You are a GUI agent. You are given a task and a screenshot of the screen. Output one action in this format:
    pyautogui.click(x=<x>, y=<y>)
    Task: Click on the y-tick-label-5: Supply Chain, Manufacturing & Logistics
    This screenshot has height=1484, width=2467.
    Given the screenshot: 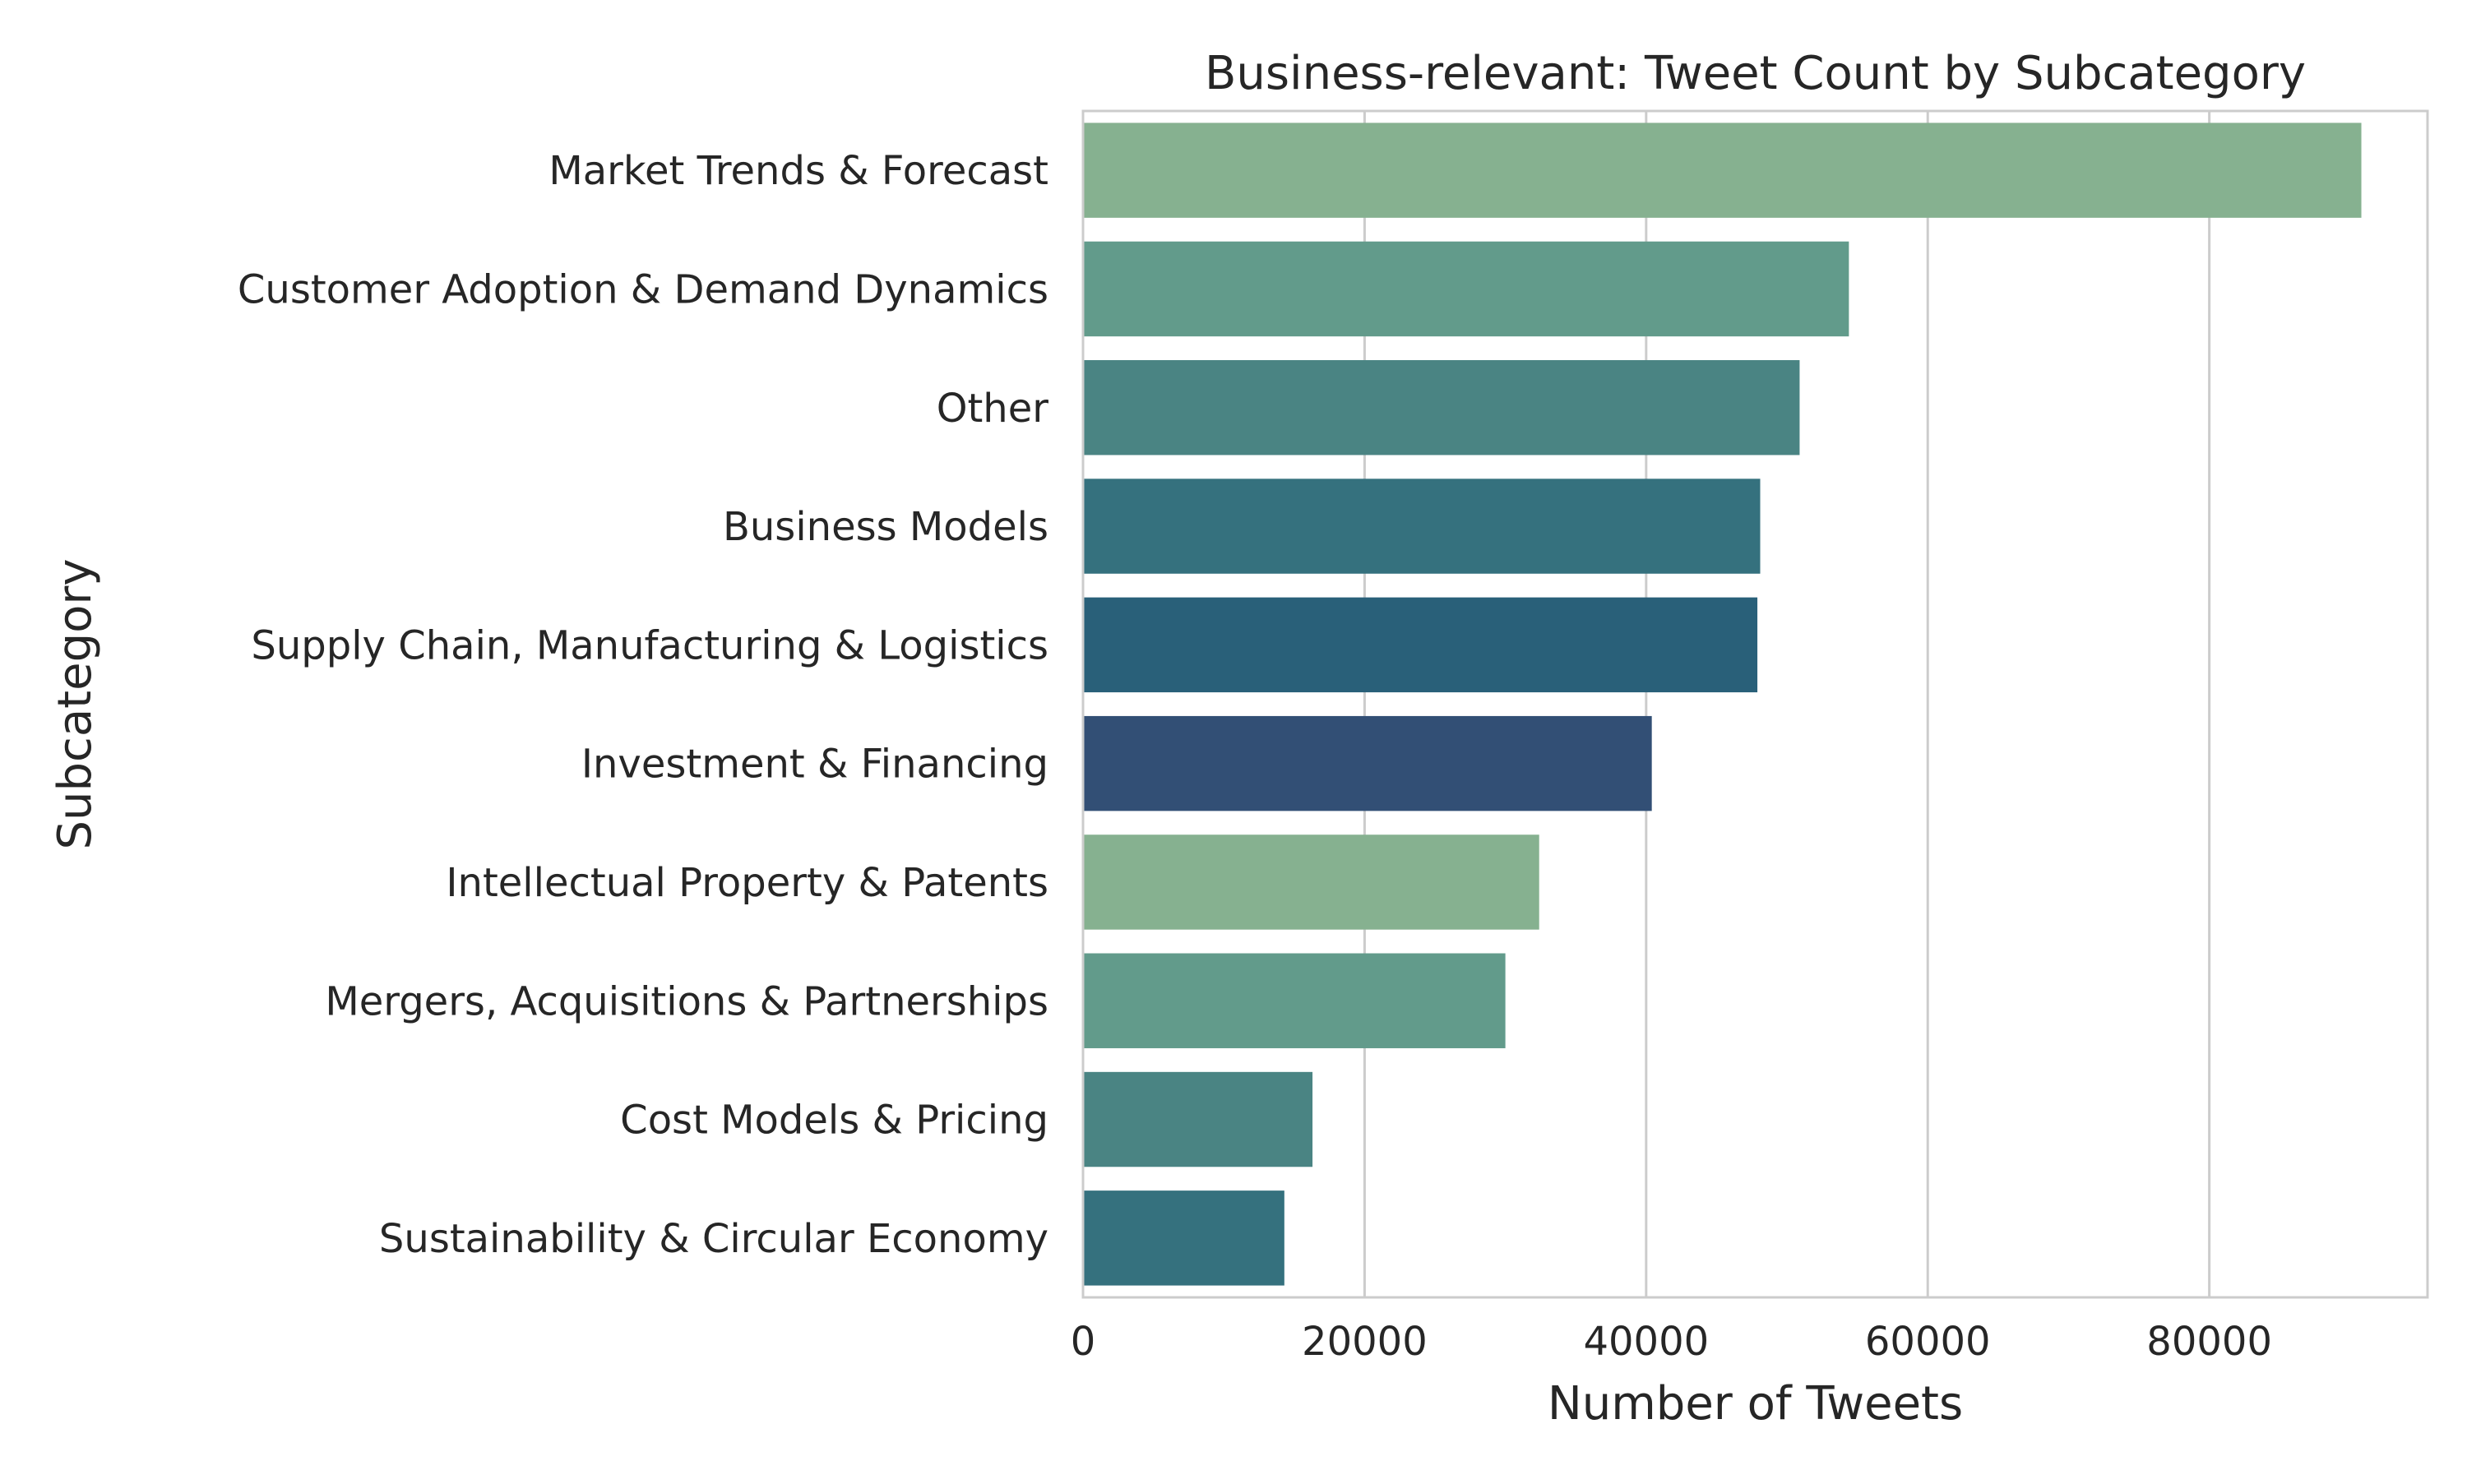 What is the action you would take?
    pyautogui.click(x=649, y=645)
    